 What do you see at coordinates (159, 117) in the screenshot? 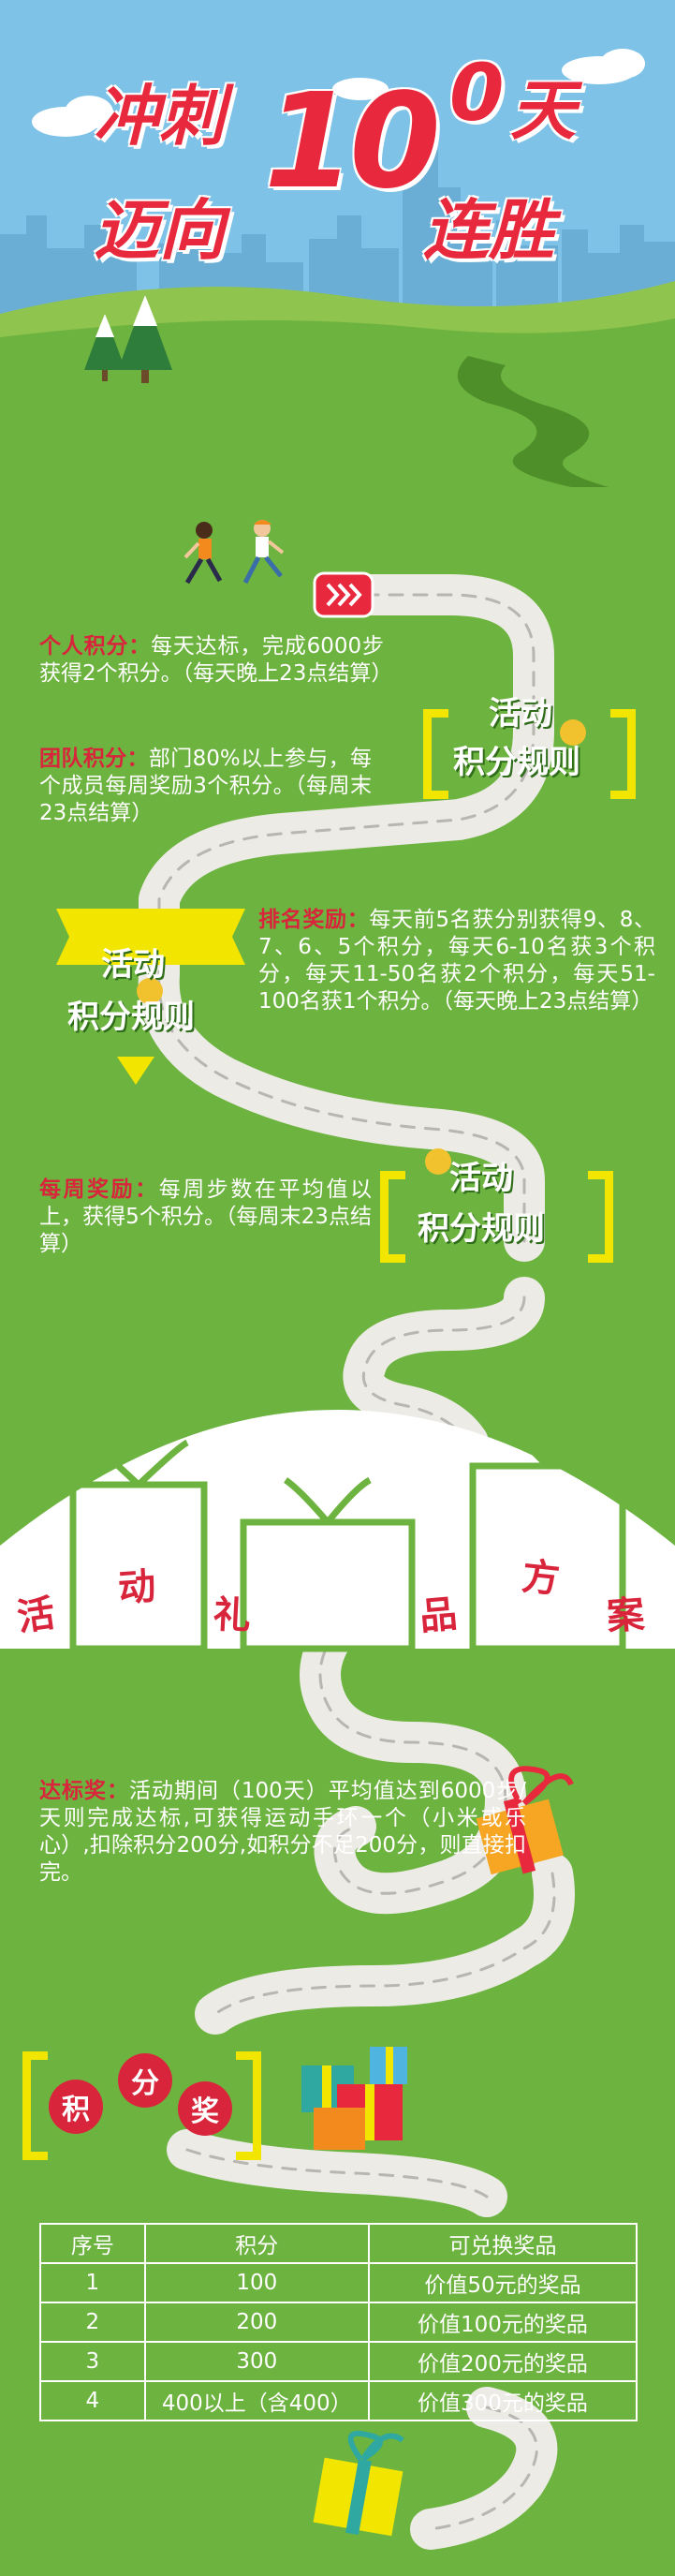
I see `hero-line1: 冲刺` at bounding box center [159, 117].